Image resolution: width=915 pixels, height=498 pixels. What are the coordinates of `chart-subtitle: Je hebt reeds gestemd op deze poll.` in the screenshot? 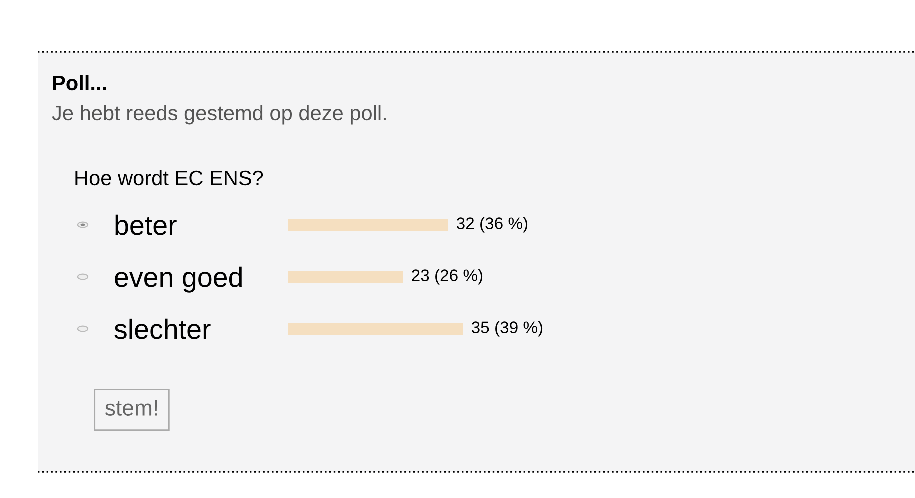 It's located at (219, 115).